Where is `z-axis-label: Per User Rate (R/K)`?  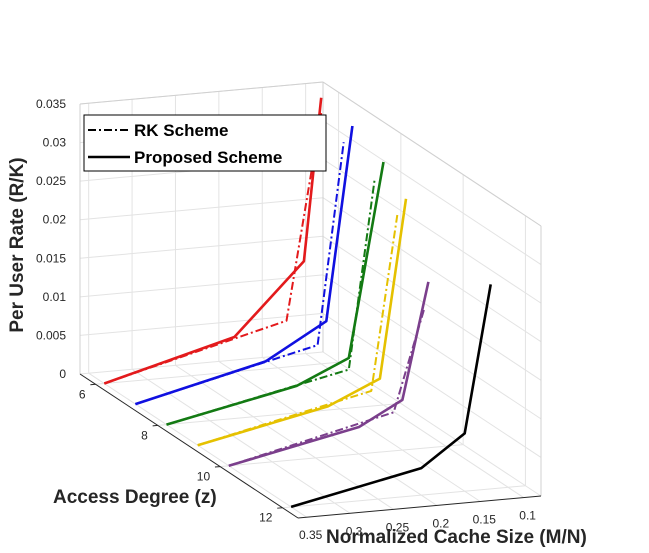 z-axis-label: Per User Rate (R/K) is located at coordinates (17, 244).